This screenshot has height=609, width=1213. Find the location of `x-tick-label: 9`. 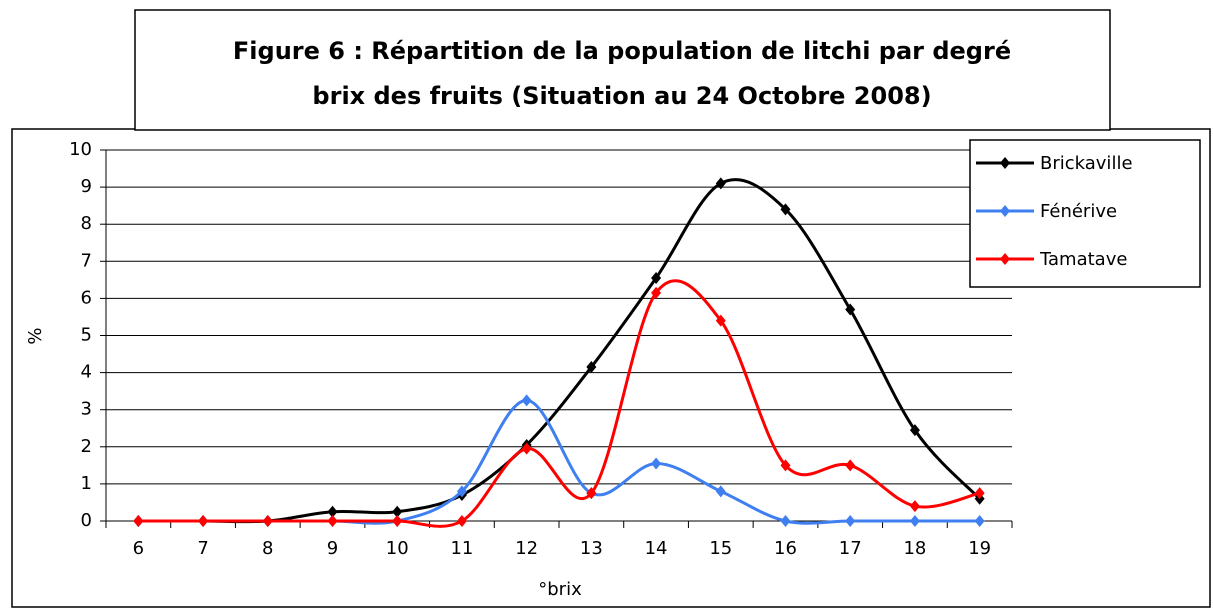

x-tick-label: 9 is located at coordinates (332, 548).